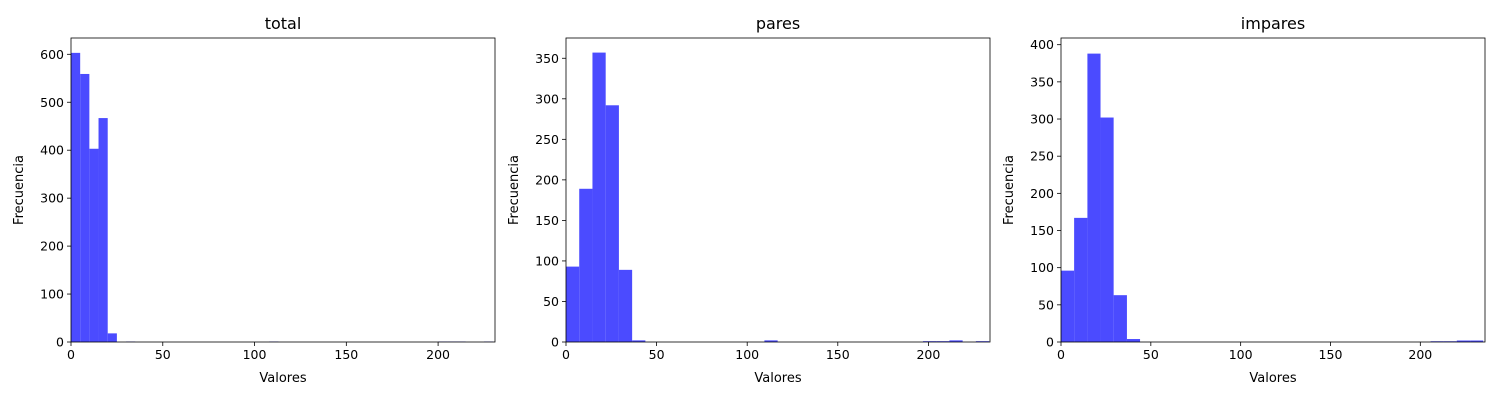  I want to click on chart-title: impares, so click(1273, 23).